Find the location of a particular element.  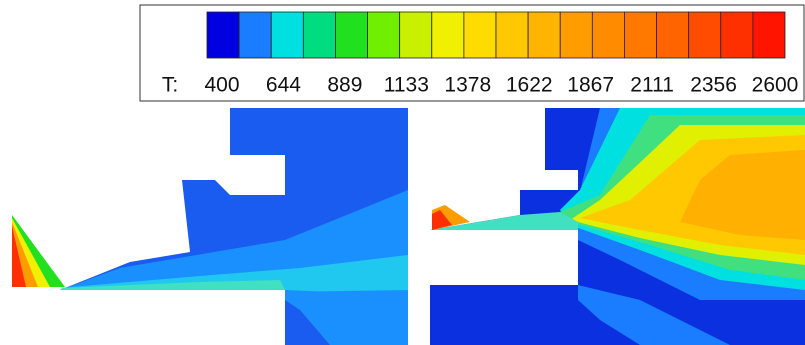

legend-label: T: is located at coordinates (170, 85).